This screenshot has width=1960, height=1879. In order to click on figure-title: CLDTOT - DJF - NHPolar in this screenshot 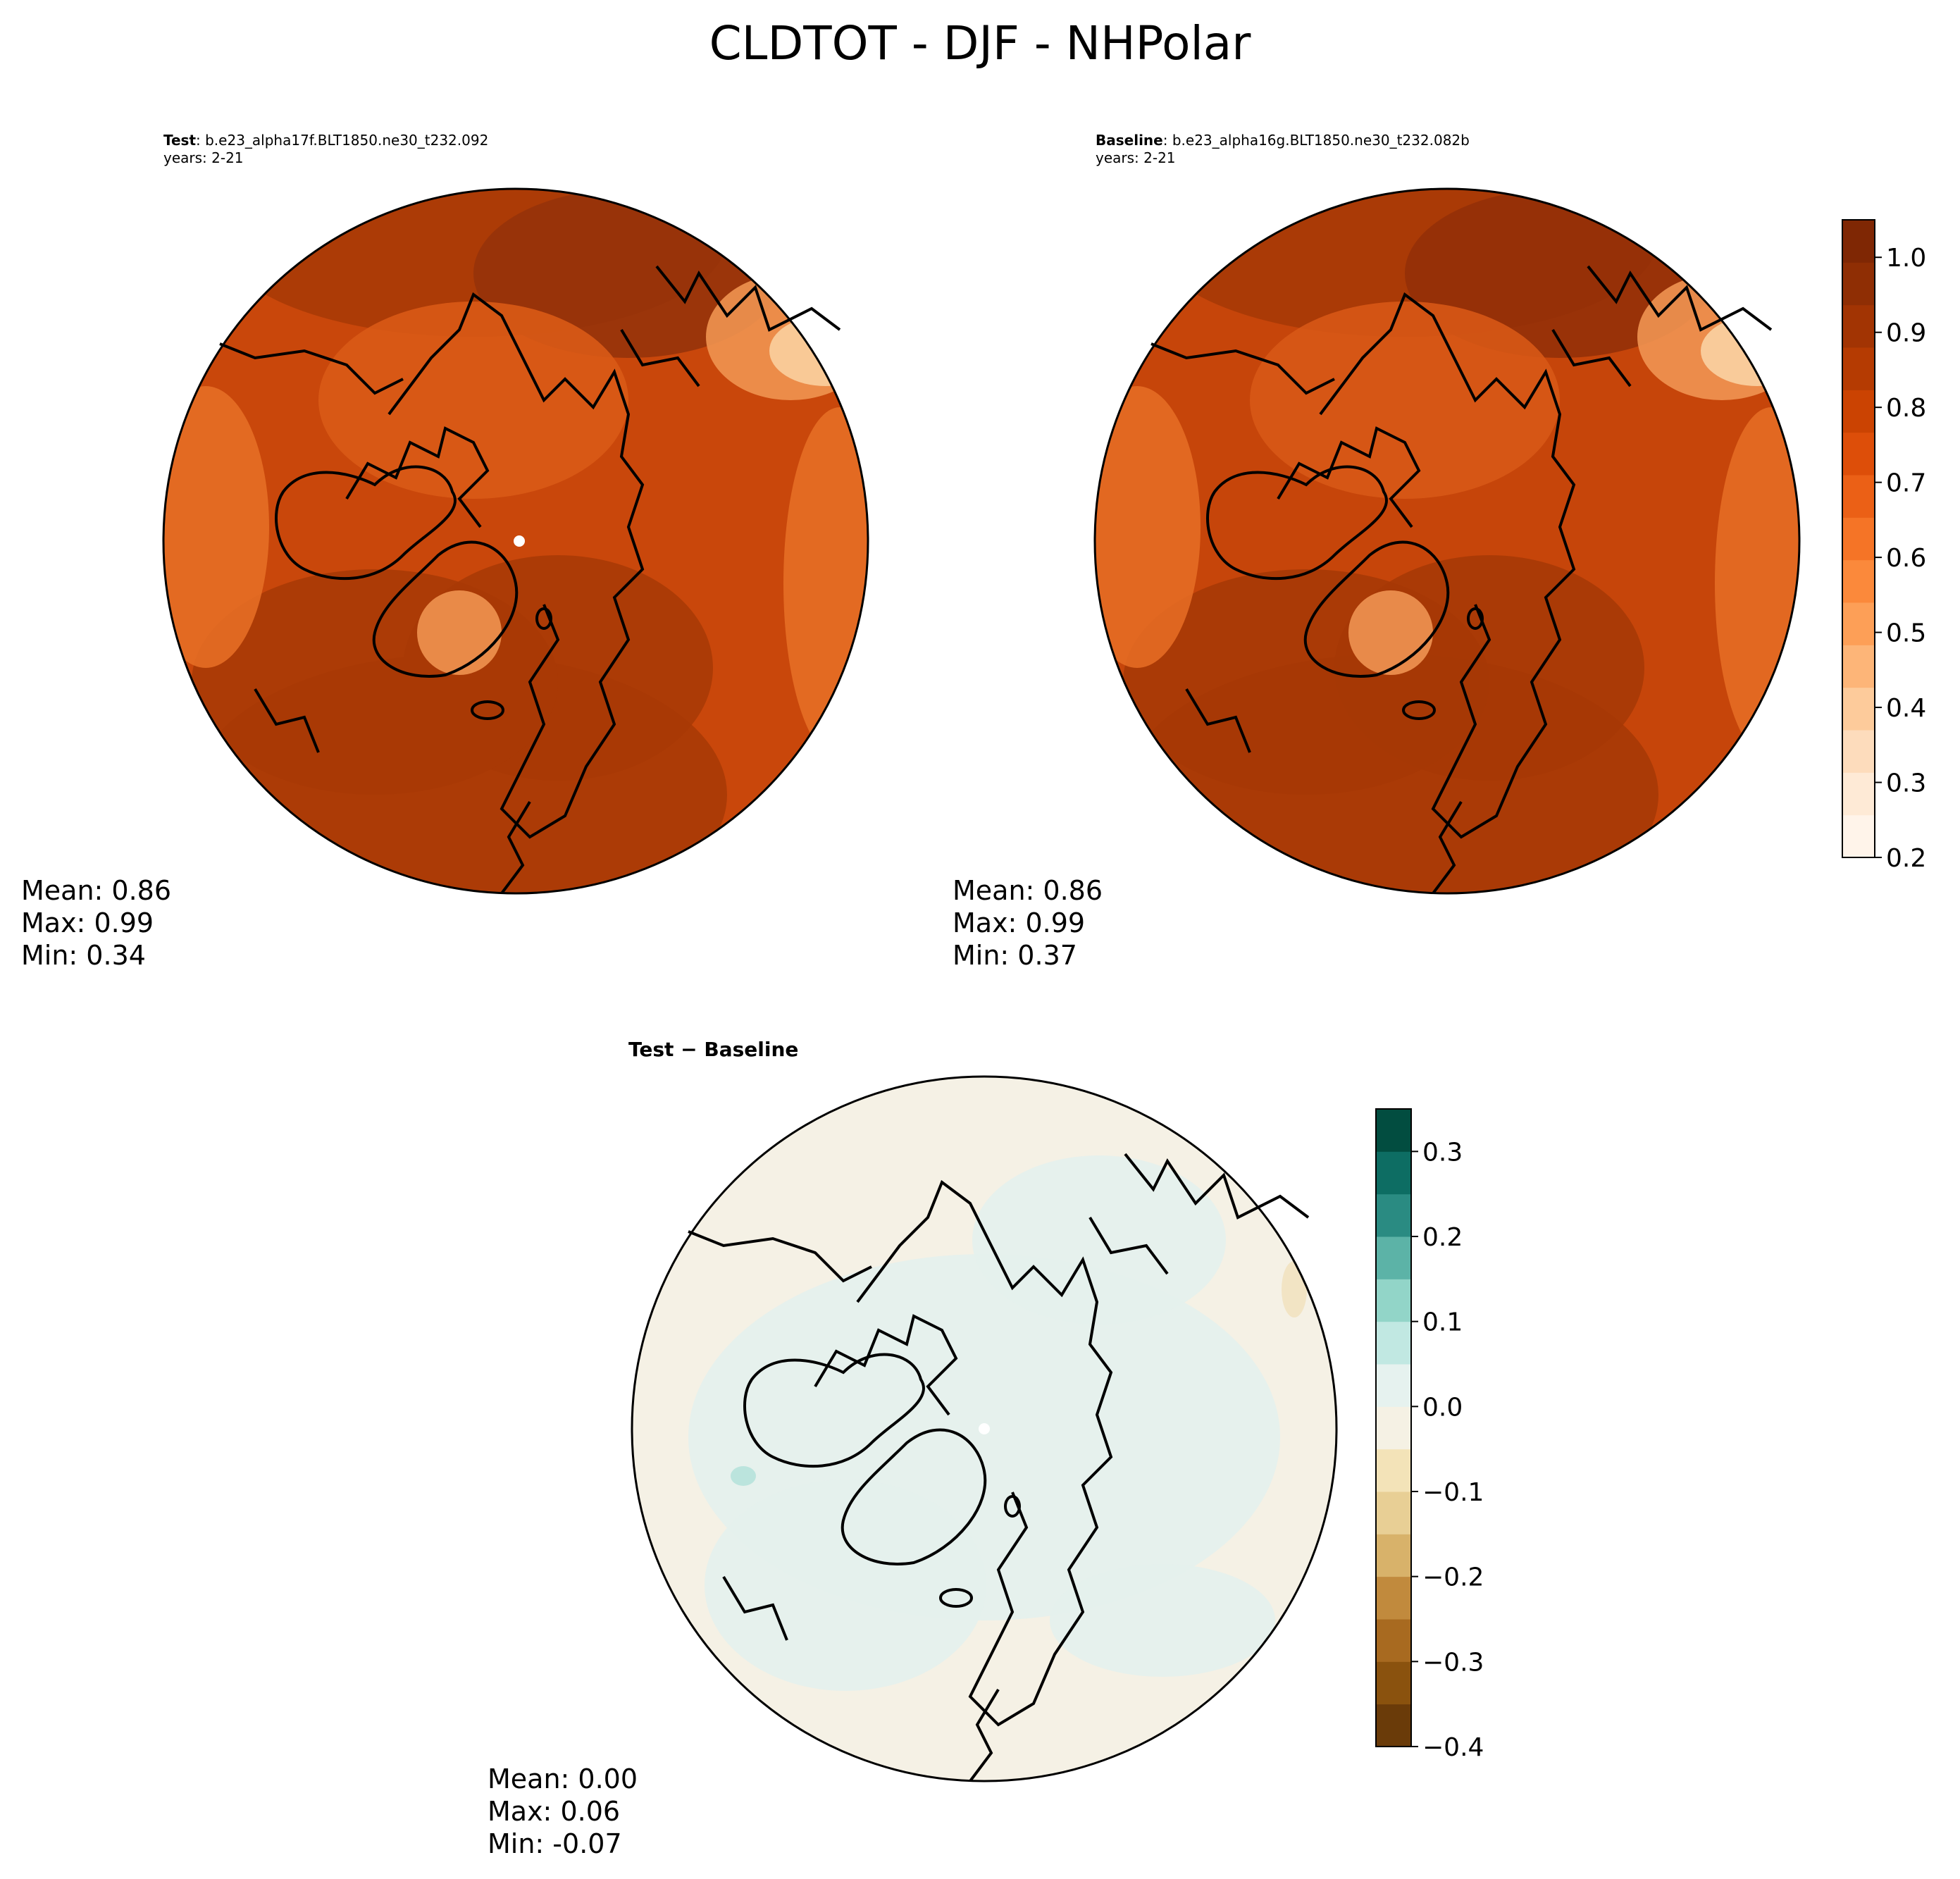, I will do `click(980, 43)`.